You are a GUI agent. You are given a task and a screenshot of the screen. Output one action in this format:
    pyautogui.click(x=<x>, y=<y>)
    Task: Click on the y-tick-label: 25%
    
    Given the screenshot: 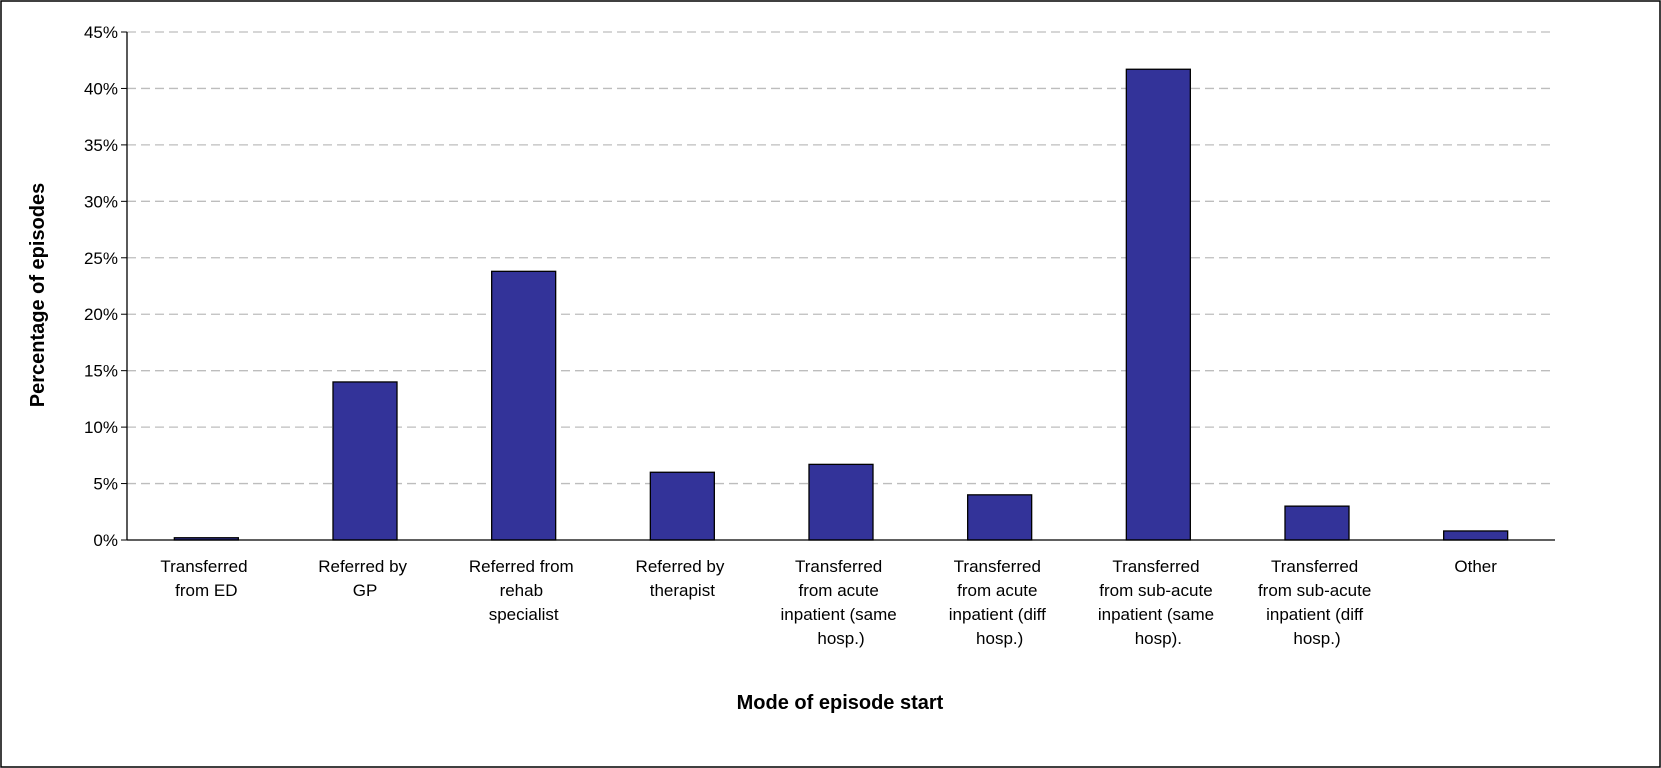 What is the action you would take?
    pyautogui.click(x=101, y=258)
    